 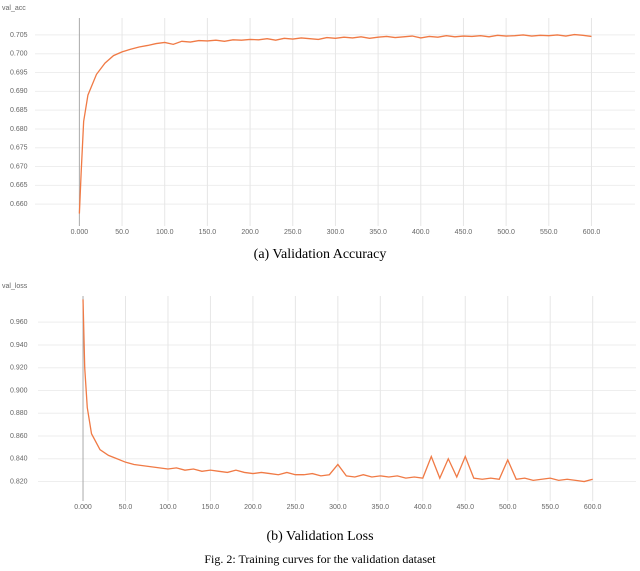 I want to click on subfigure-caption: (b) Validation Loss, so click(x=319, y=536).